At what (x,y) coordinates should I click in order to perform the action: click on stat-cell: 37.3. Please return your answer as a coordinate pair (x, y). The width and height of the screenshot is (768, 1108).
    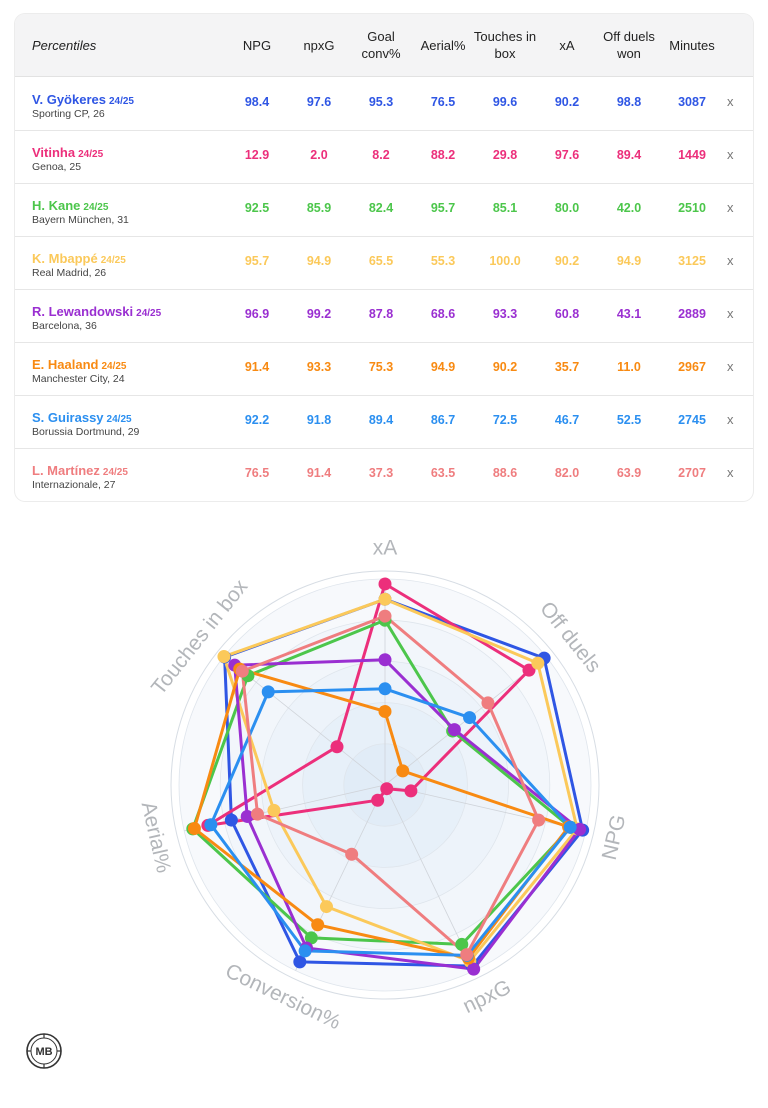
    Looking at the image, I should click on (381, 473).